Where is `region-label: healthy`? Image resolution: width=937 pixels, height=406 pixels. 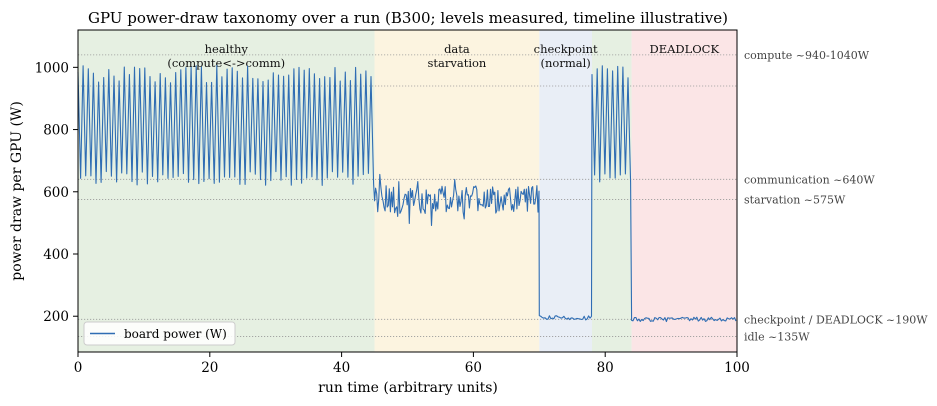 region-label: healthy is located at coordinates (227, 49).